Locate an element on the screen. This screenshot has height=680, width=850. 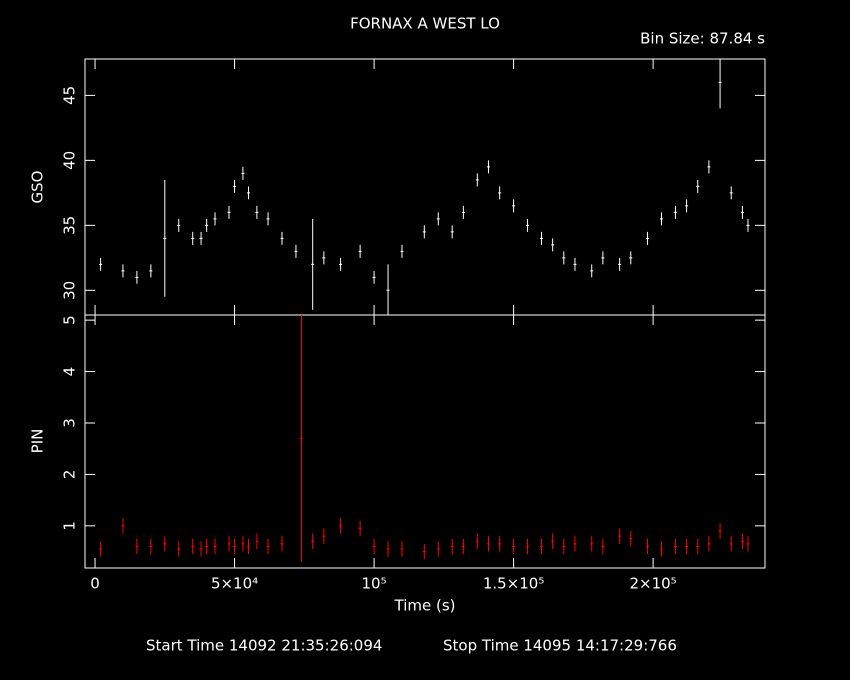
y-tick-label: 40 is located at coordinates (70, 160).